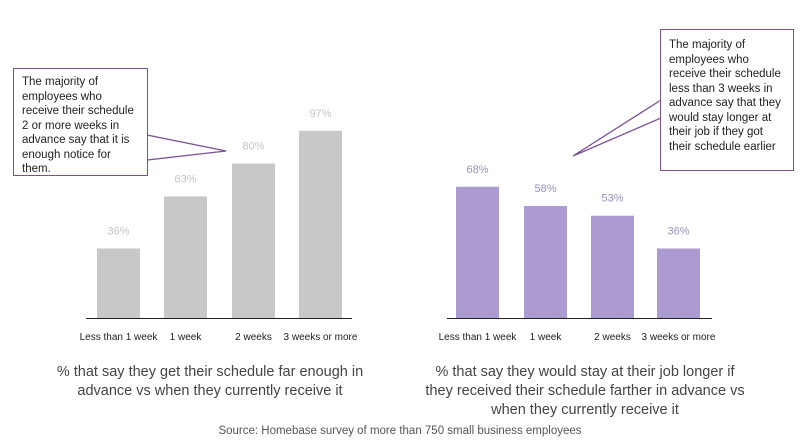  I want to click on value-label-1-0: 68%, so click(477, 170).